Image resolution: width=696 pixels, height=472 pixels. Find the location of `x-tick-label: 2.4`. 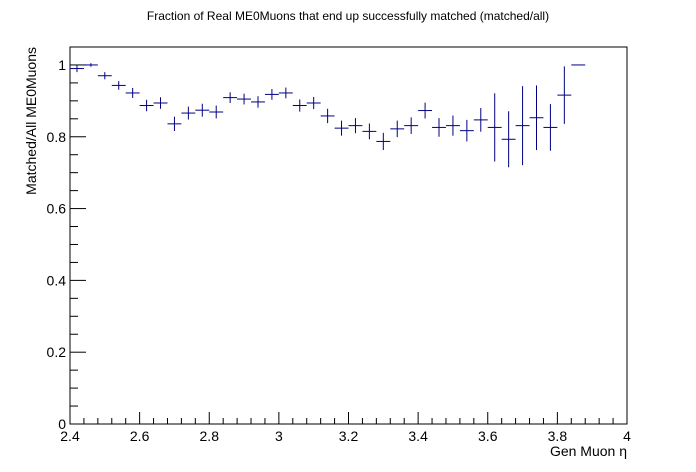

x-tick-label: 2.4 is located at coordinates (70, 436).